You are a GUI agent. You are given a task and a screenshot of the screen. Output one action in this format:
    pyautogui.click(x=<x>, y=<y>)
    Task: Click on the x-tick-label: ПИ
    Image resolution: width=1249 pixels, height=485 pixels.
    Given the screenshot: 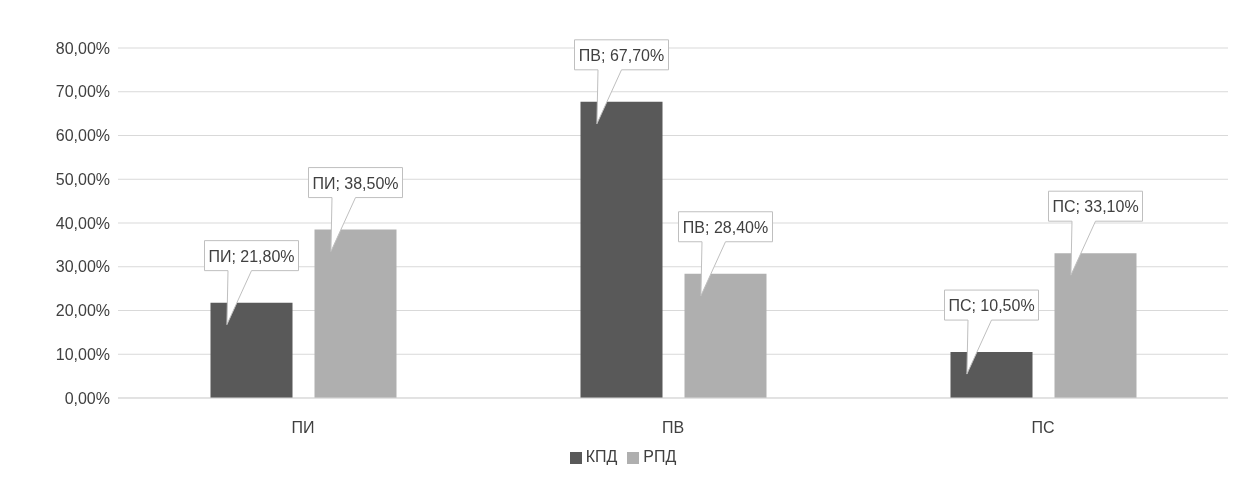 What is the action you would take?
    pyautogui.click(x=303, y=428)
    